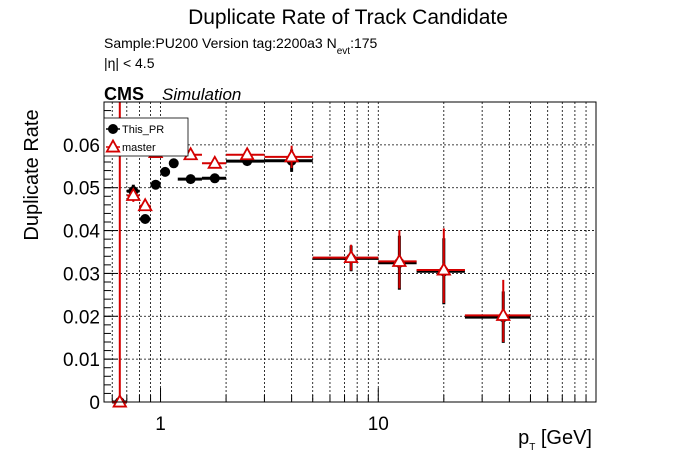 The height and width of the screenshot is (472, 696). Describe the element at coordinates (220, 43) in the screenshot. I see `sample-info-prefix: Sample:PU200 Version tag:2200a3 N` at that location.